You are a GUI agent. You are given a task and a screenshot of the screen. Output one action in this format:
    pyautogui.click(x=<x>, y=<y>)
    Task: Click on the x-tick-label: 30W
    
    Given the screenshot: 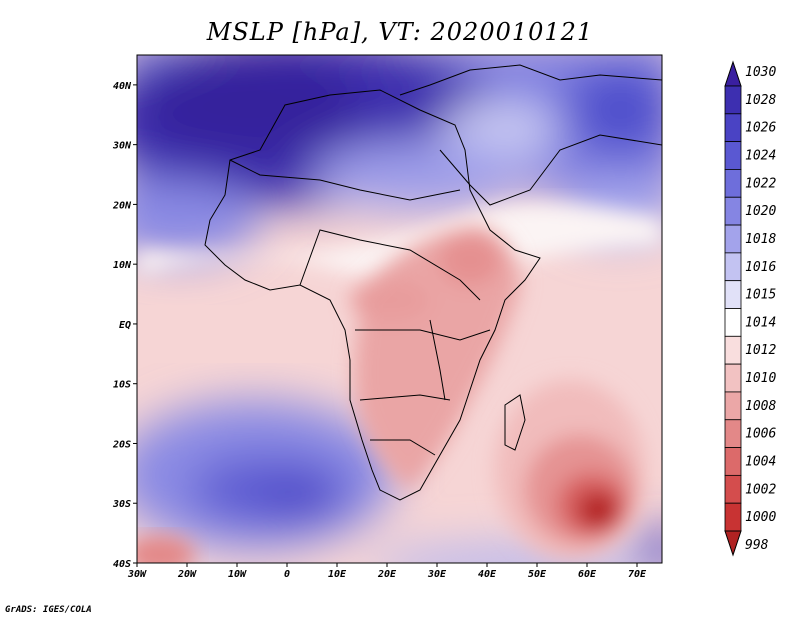 What is the action you would take?
    pyautogui.click(x=137, y=574)
    